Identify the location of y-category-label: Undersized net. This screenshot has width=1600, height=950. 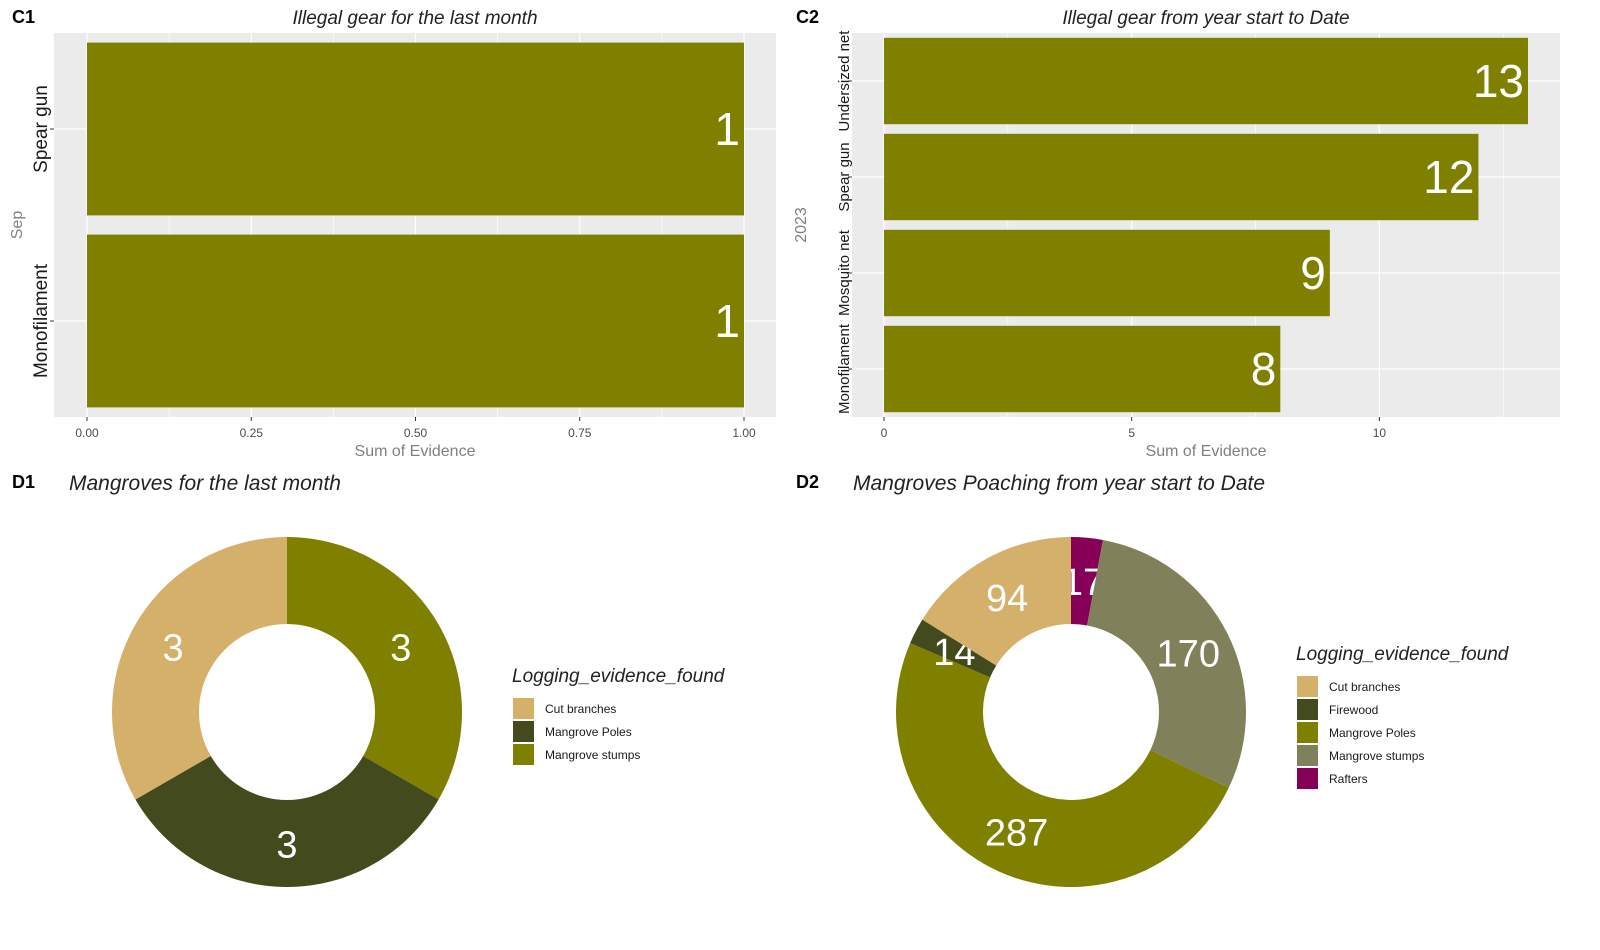
(844, 81).